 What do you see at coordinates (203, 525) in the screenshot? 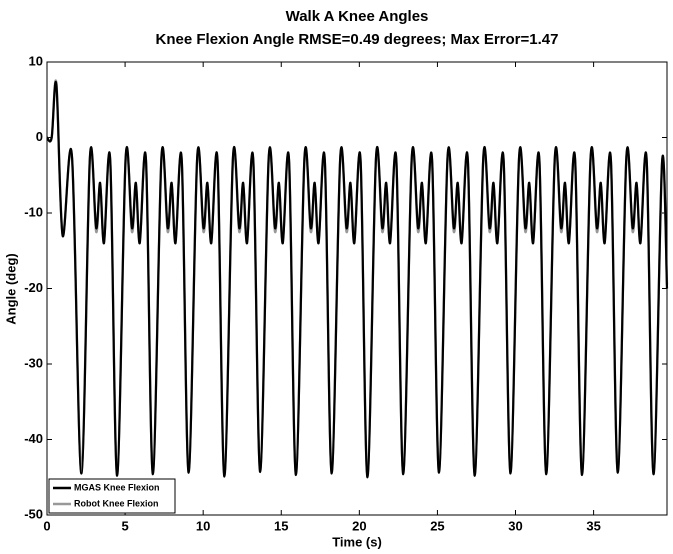
I see `x-tick-label: 10` at bounding box center [203, 525].